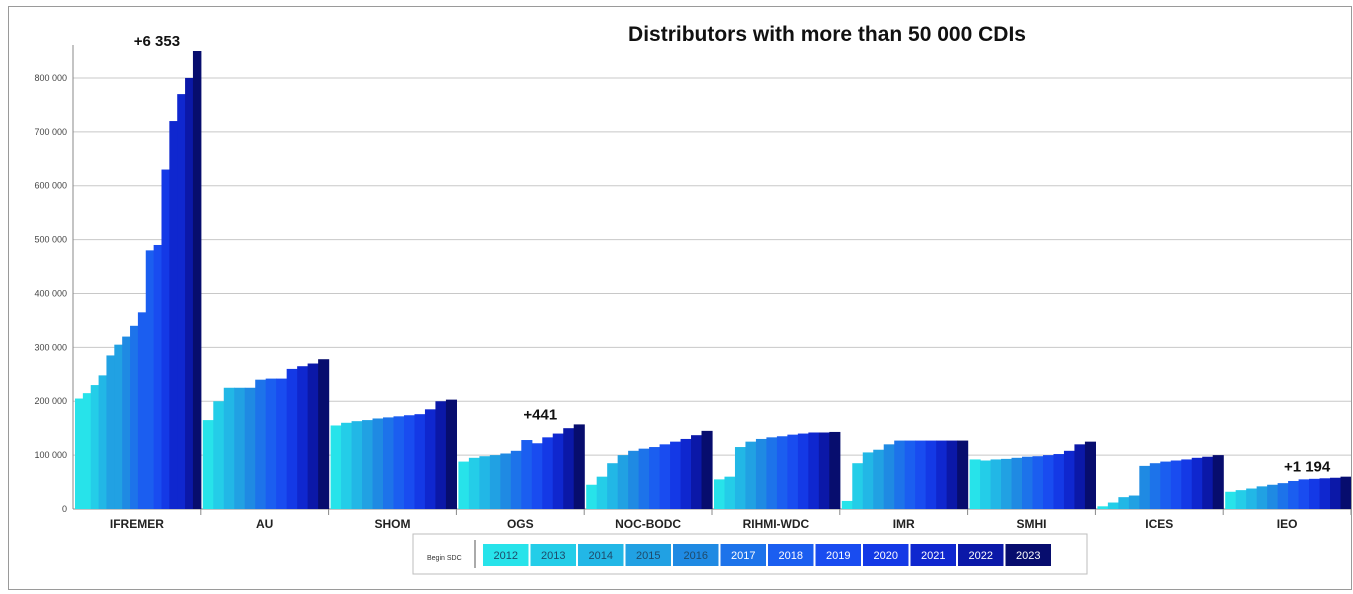 The height and width of the screenshot is (594, 1353). Describe the element at coordinates (50, 401) in the screenshot. I see `y-tick-label: 200 000` at that location.